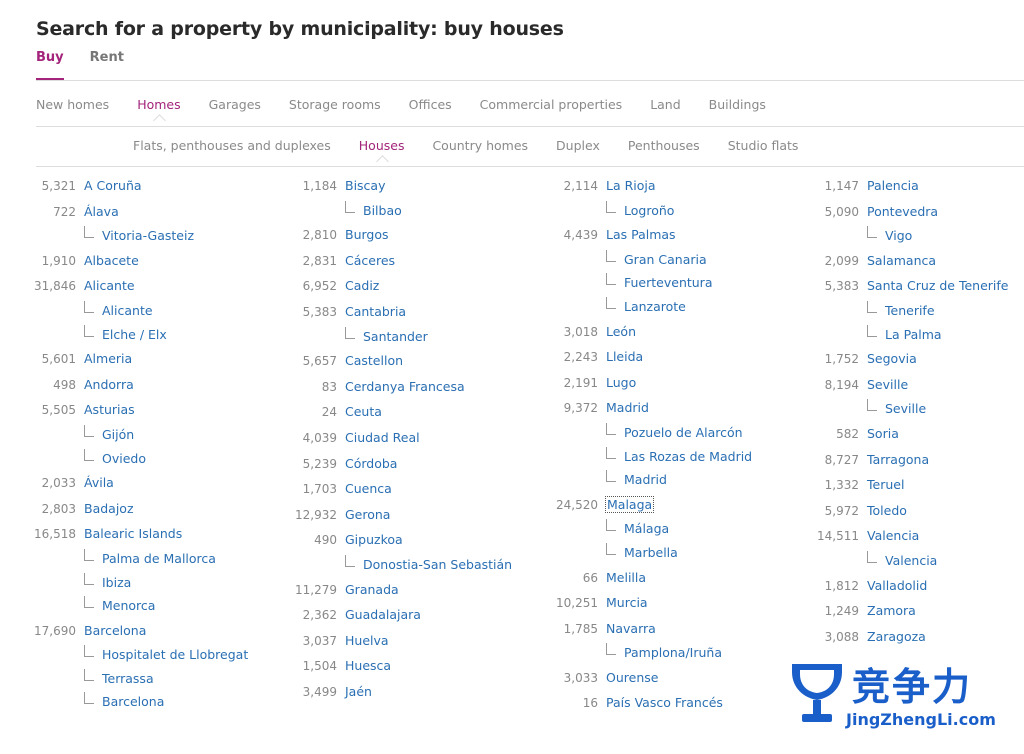 This screenshot has height=754, width=1024. What do you see at coordinates (551, 104) in the screenshot?
I see `nav-commercial-properties: Commercial properties` at bounding box center [551, 104].